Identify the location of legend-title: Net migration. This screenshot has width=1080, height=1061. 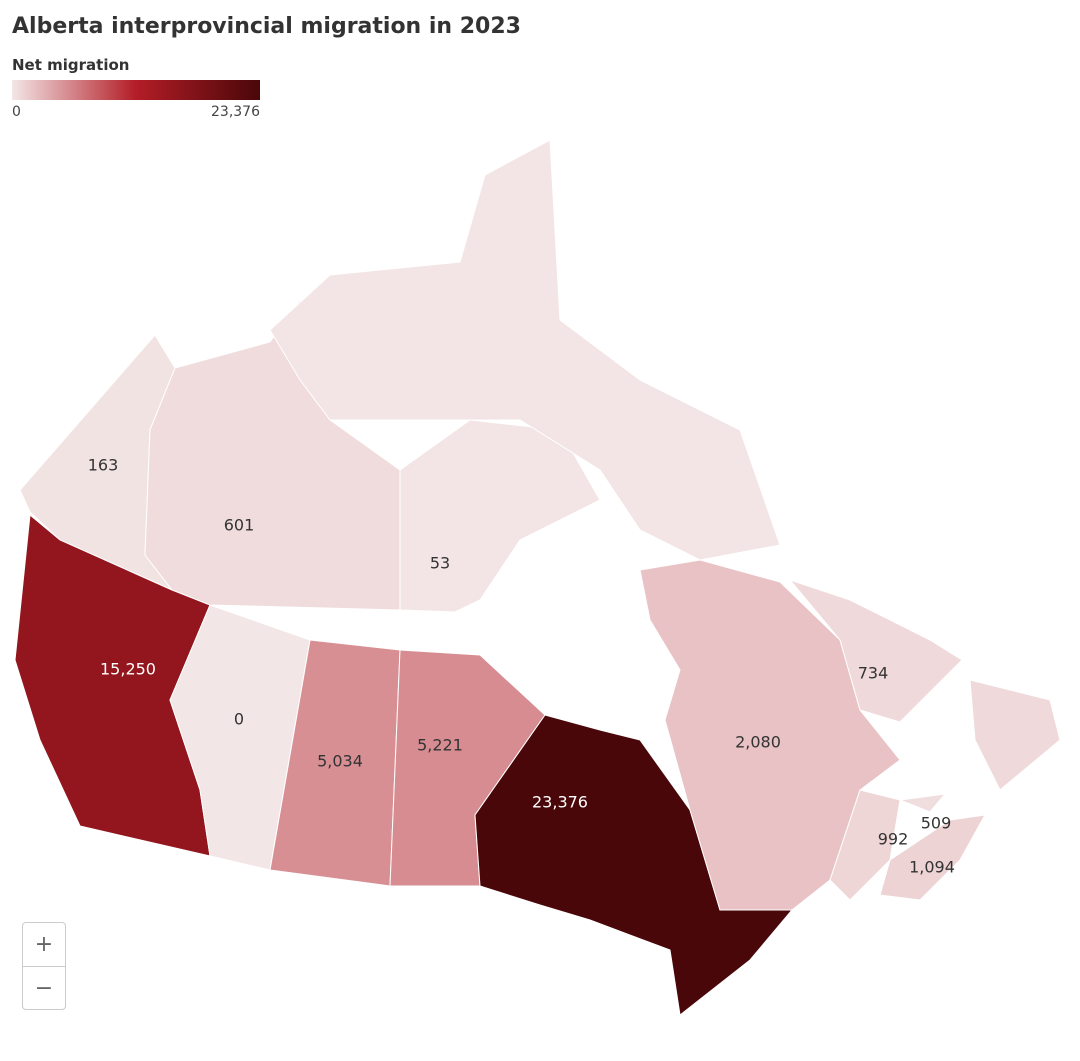
(71, 65).